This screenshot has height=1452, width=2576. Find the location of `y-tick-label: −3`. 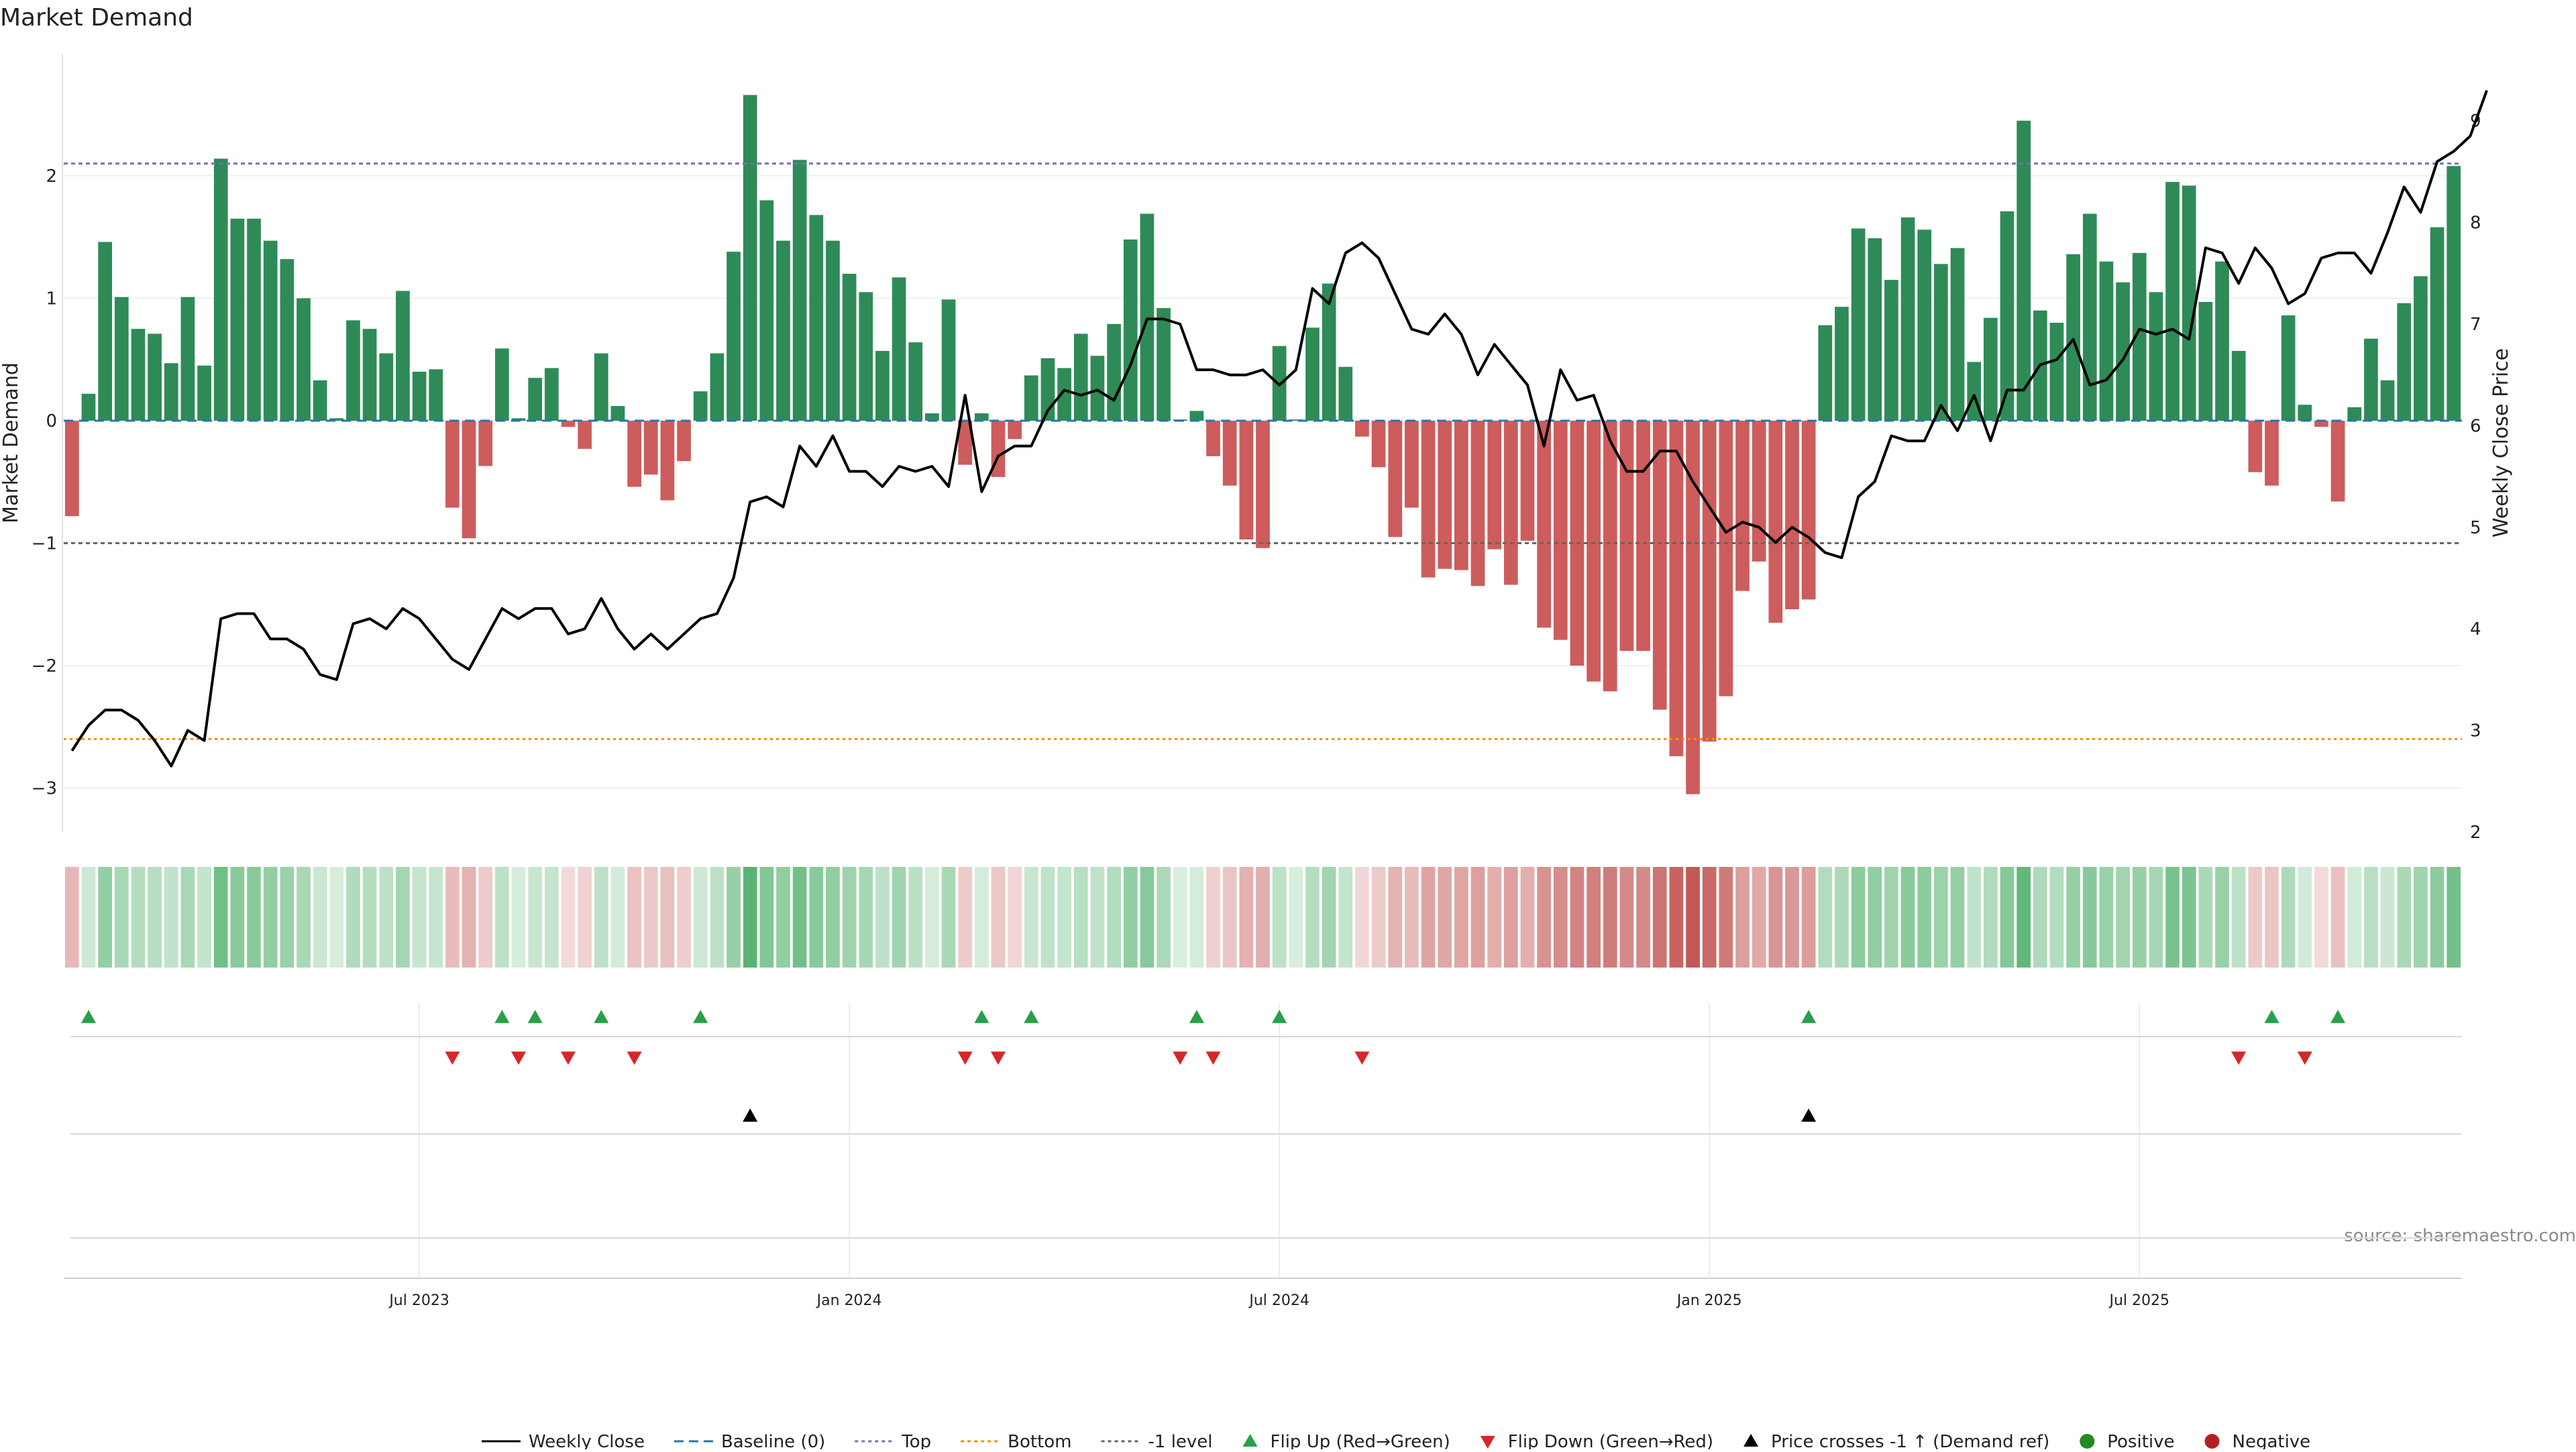

y-tick-label: −3 is located at coordinates (44, 789).